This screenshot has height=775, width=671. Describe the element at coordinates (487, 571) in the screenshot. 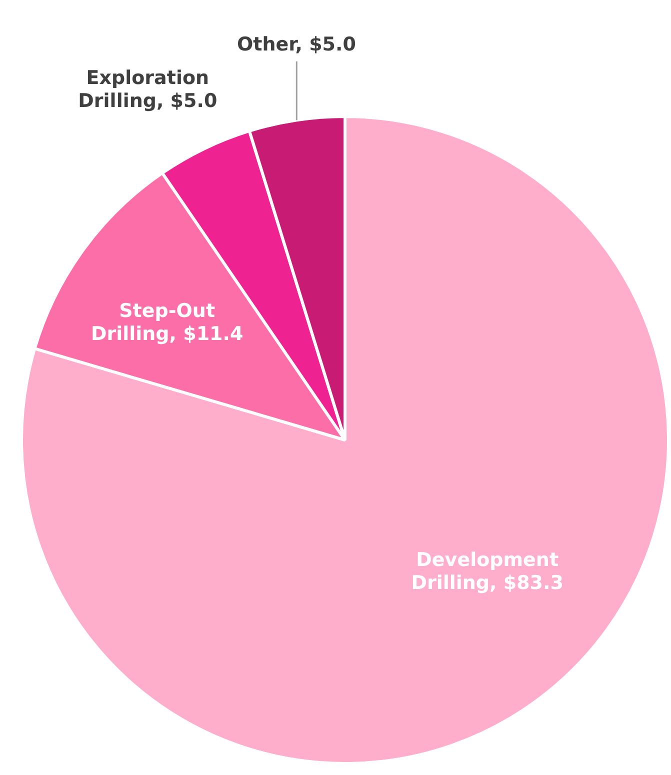

I see `slice-label: Development Drilling, $83.3` at that location.